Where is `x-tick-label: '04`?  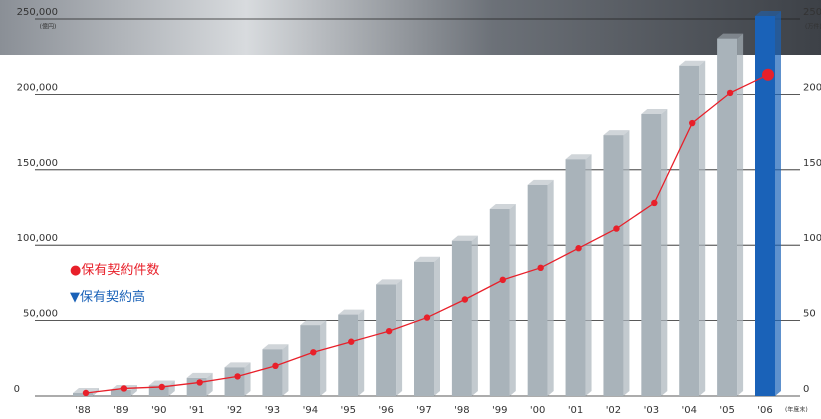
x-tick-label: '04 is located at coordinates (688, 410).